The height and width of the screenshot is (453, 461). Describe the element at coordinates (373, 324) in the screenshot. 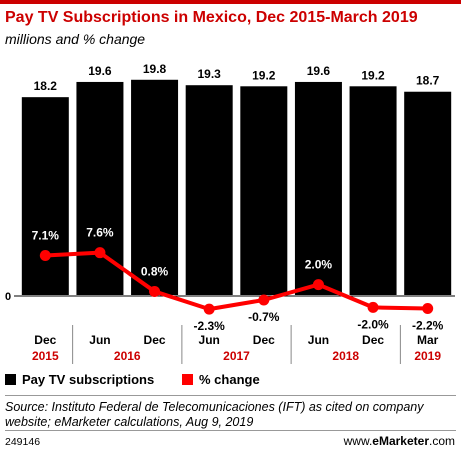

I see `pct-label-6: -2.0%` at that location.